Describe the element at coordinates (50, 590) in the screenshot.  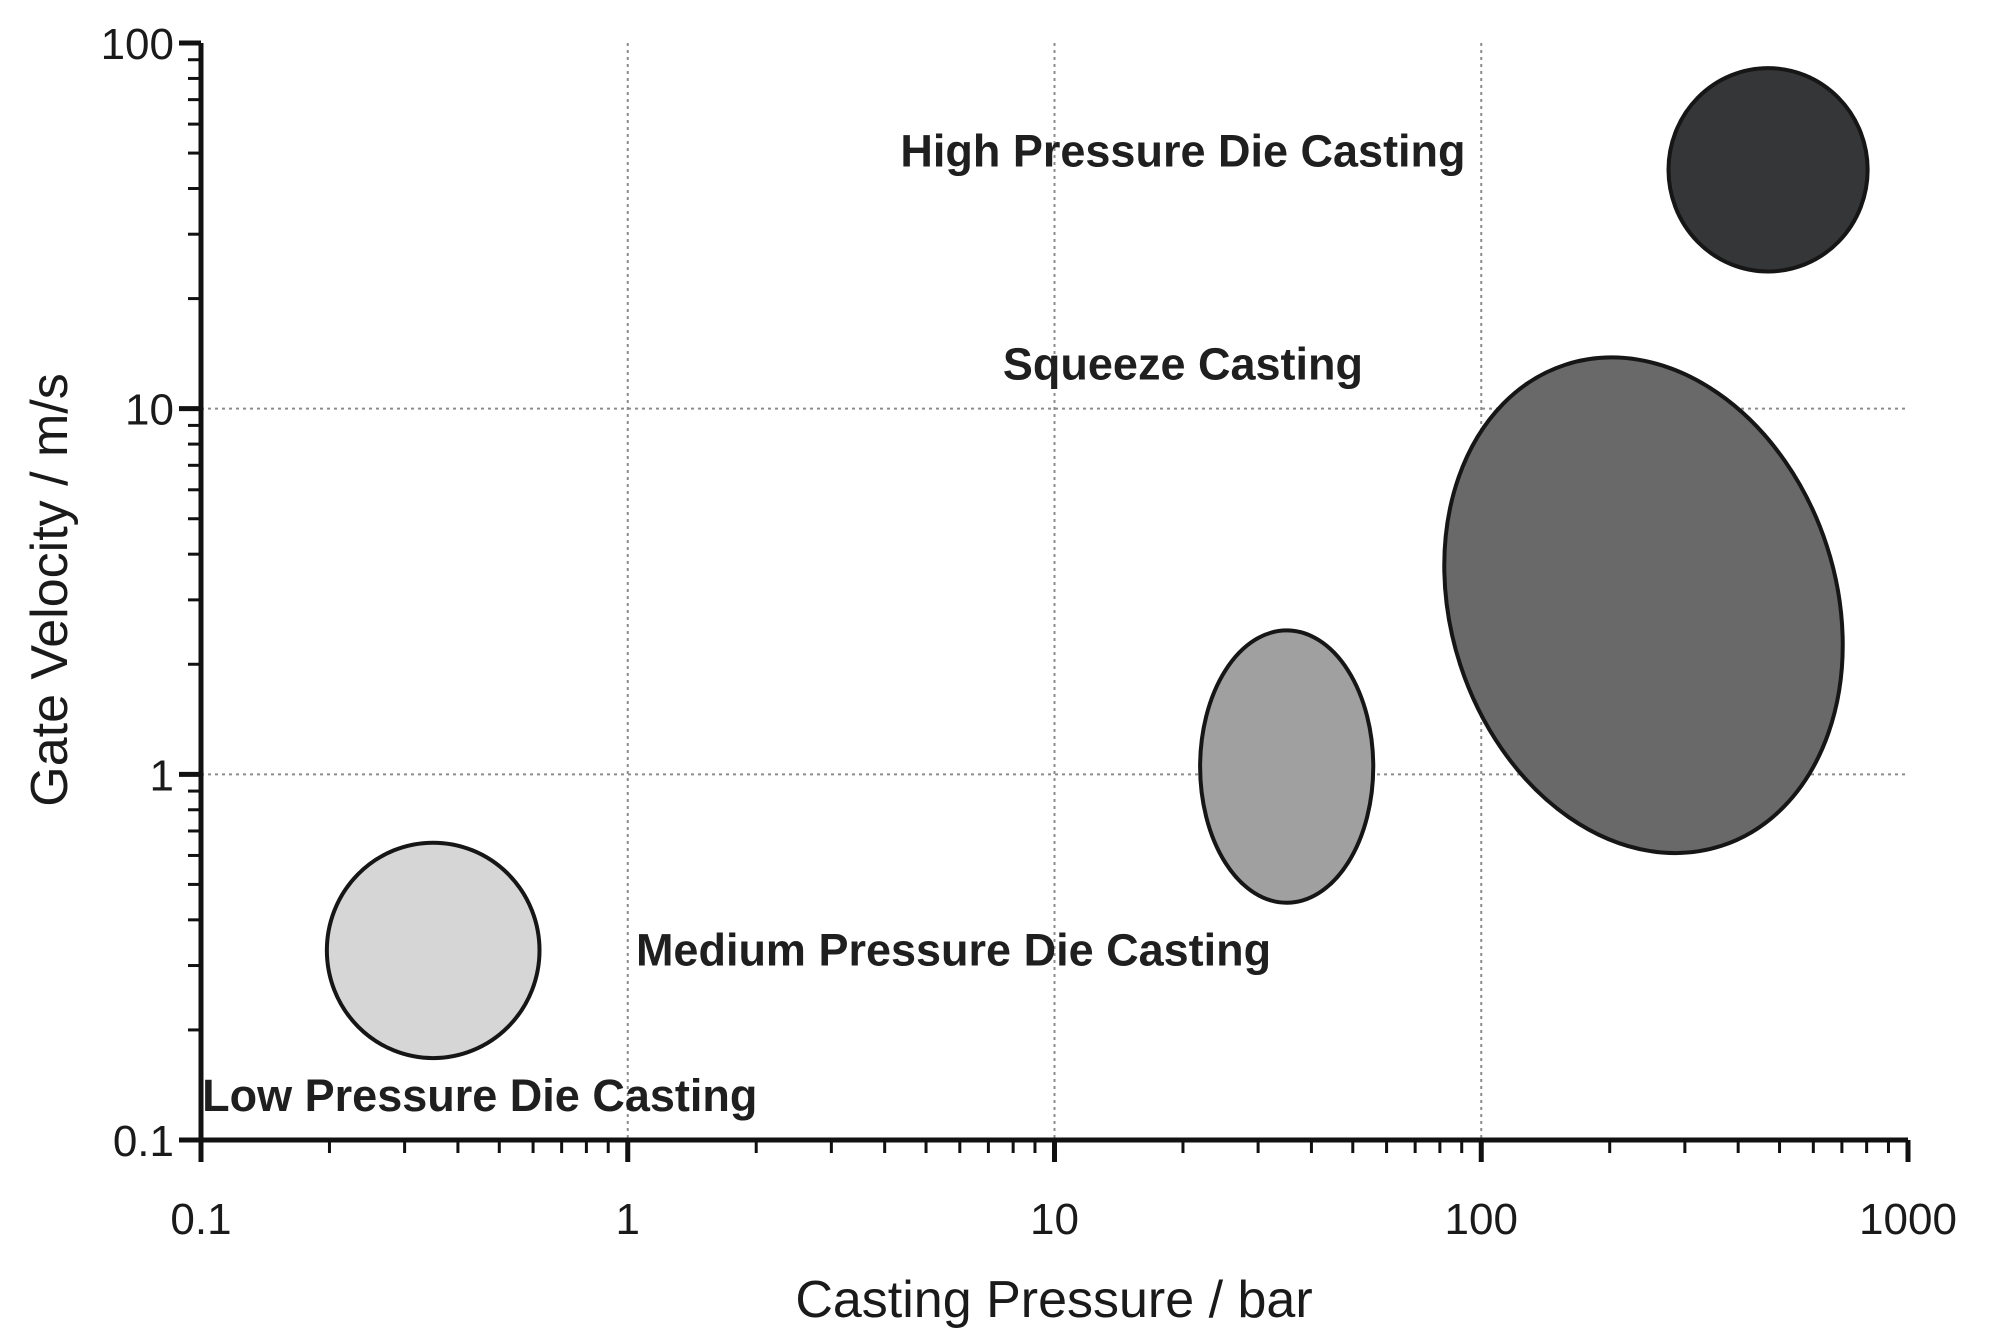
I see `y-axis-title: Gate Velocity / m/s` at that location.